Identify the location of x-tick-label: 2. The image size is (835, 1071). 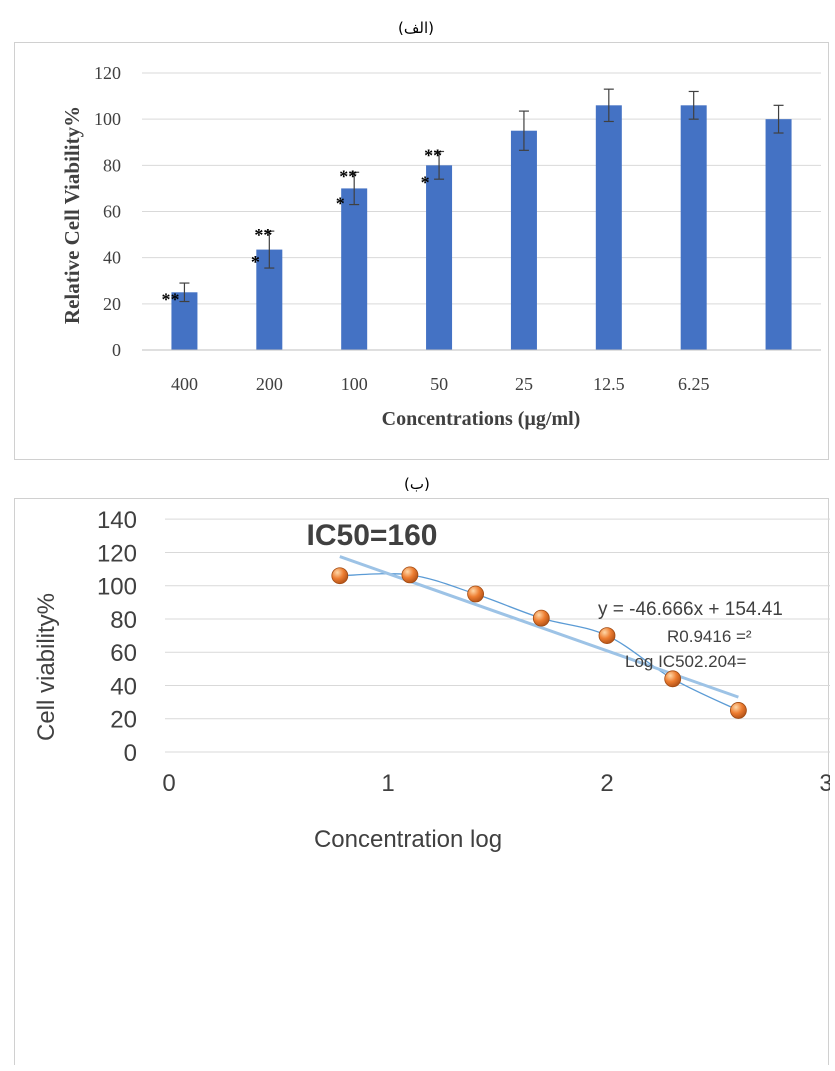
(606, 783).